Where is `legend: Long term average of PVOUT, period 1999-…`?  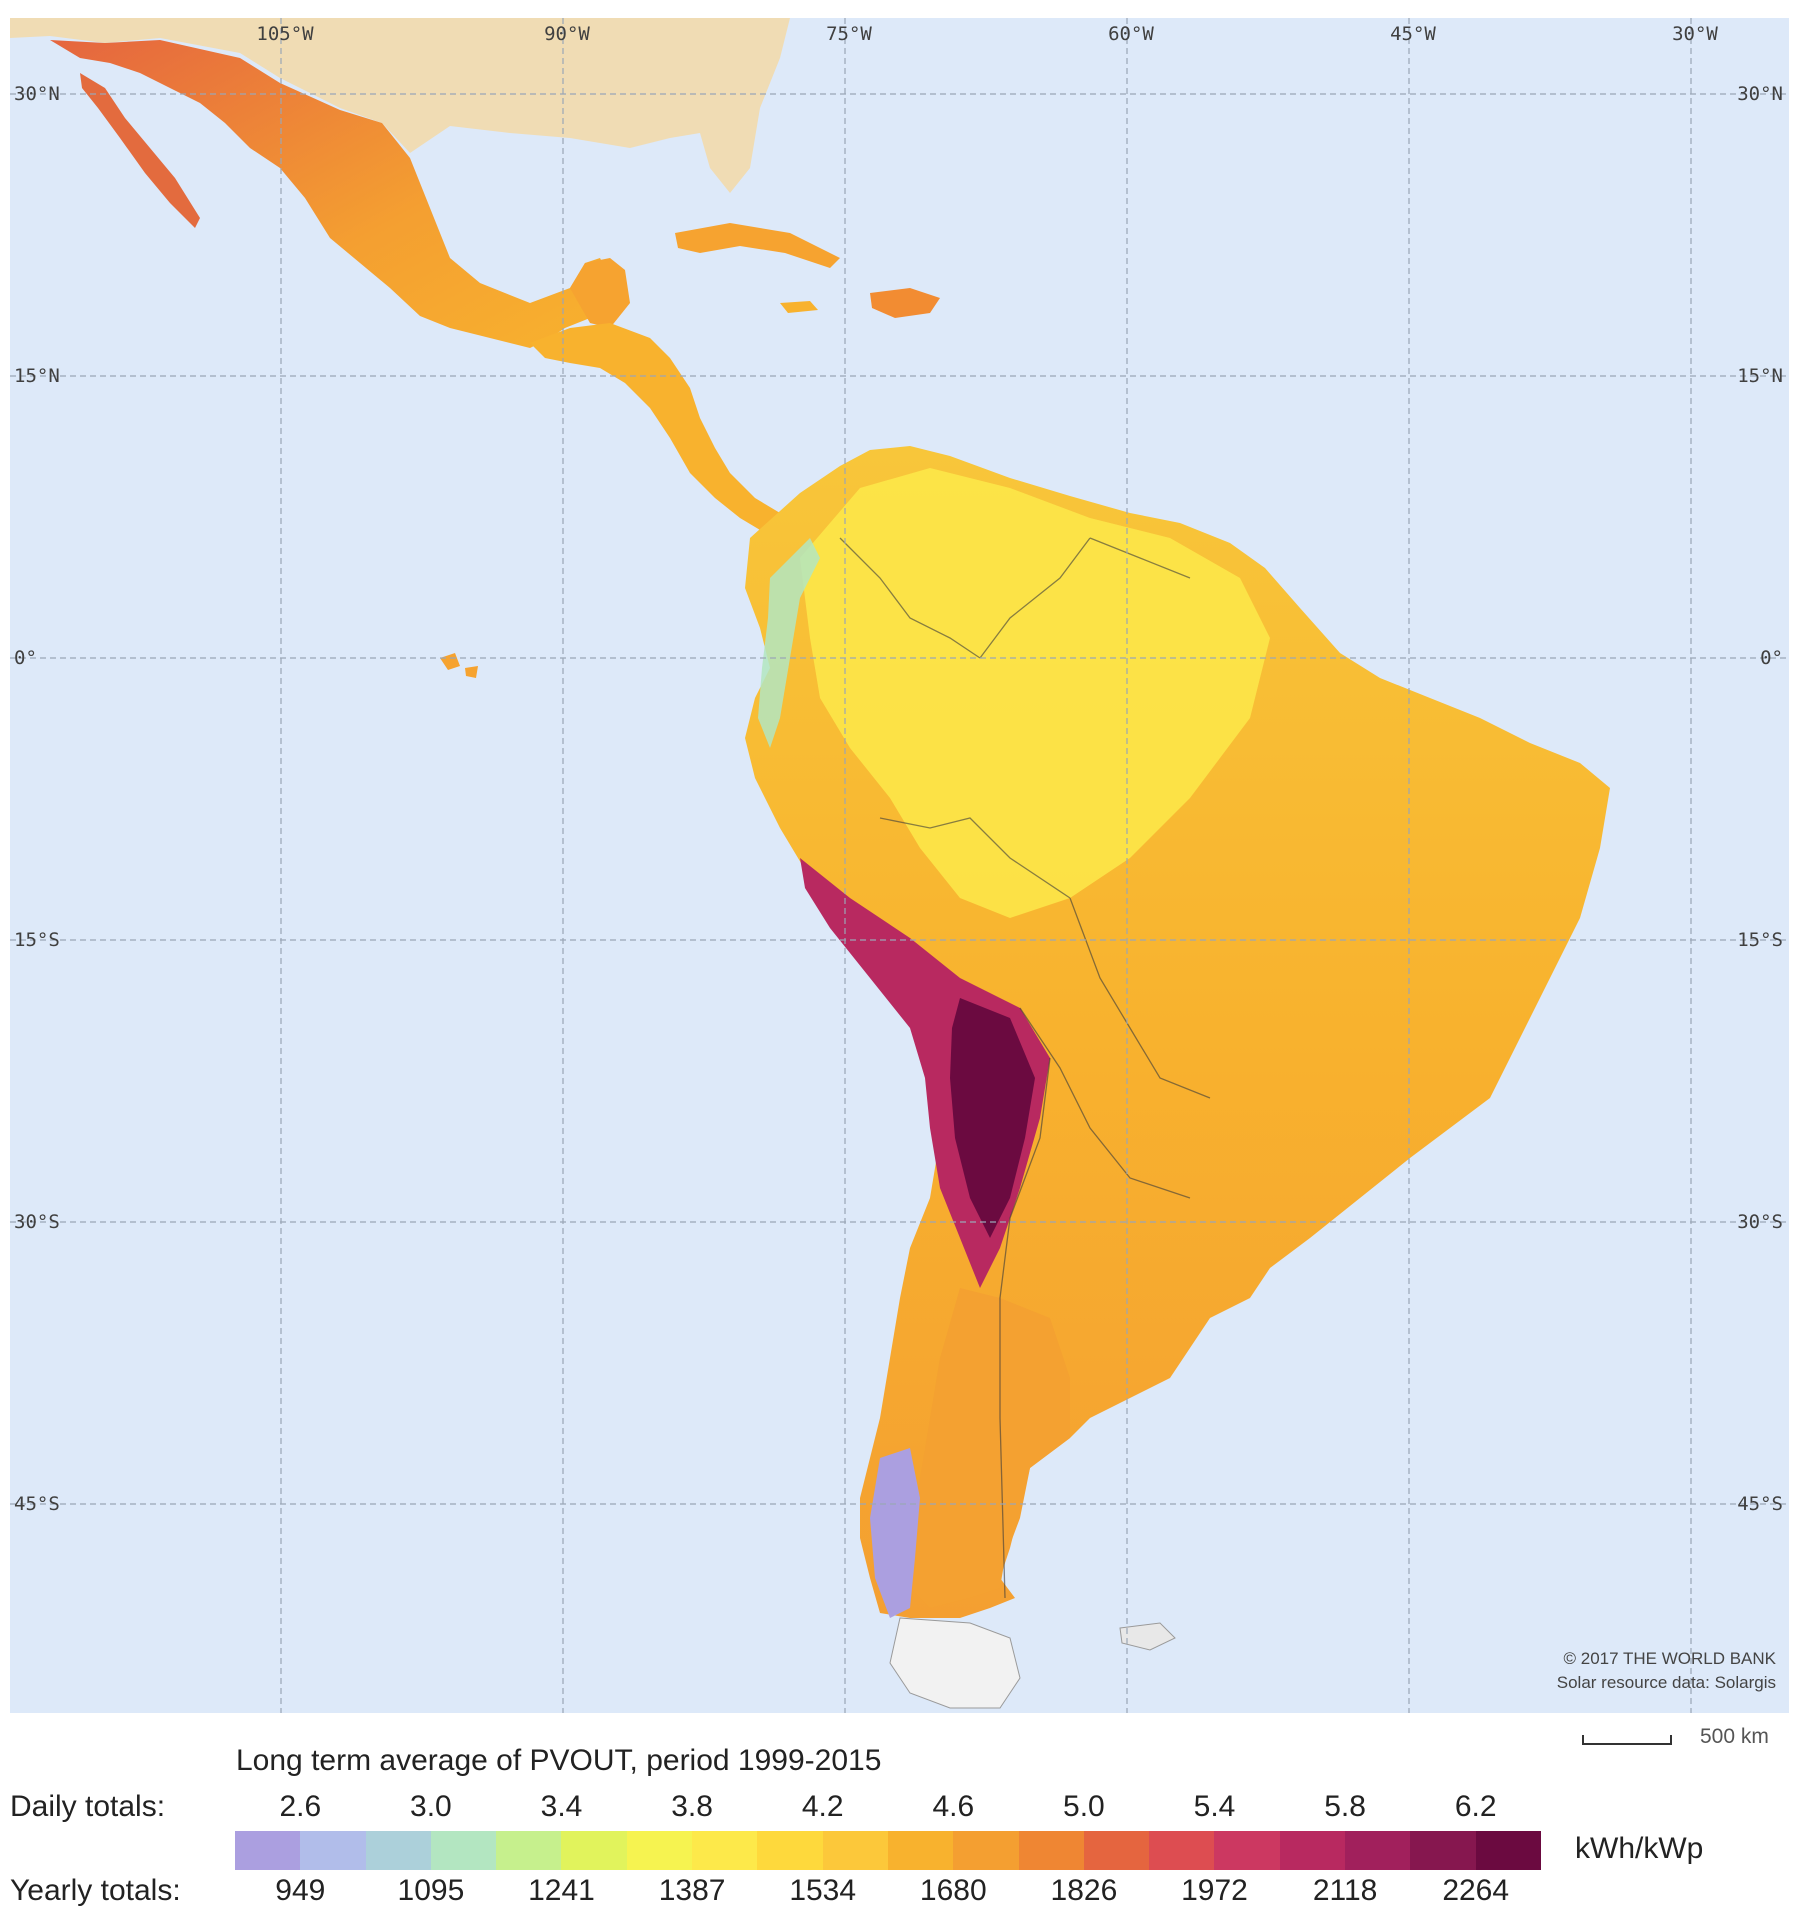
legend: Long term average of PVOUT, period 1999-… is located at coordinates (899, 1827).